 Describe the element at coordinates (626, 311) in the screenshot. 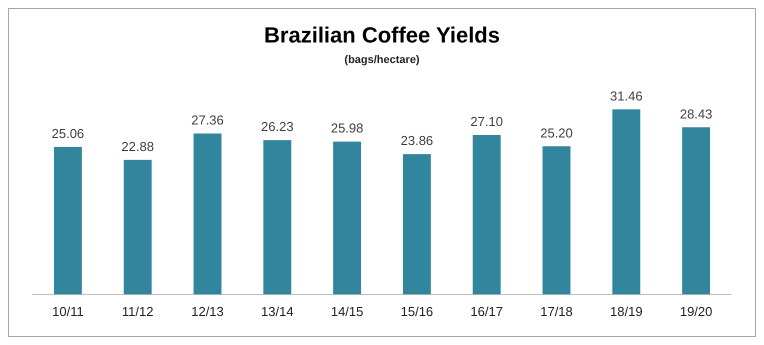

I see `x-tick-label: 18/19` at that location.